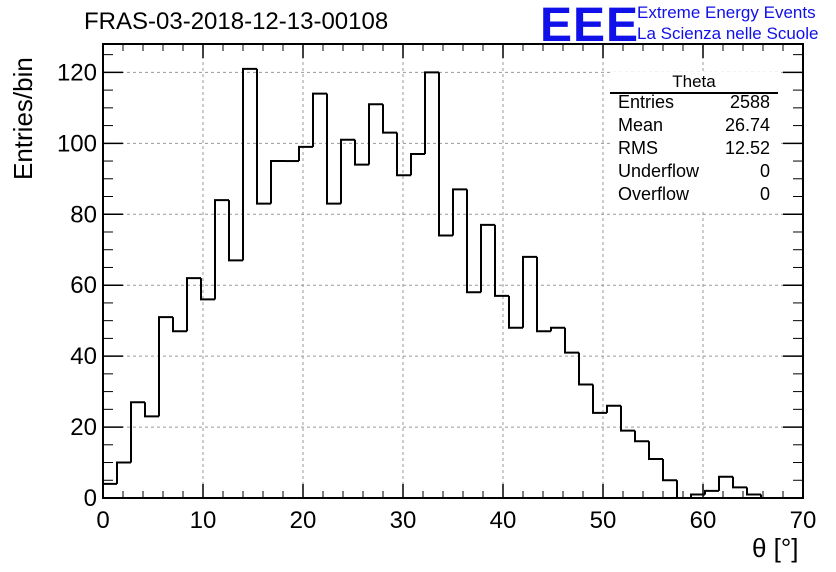 This screenshot has width=836, height=572. I want to click on y-tick-label: 120, so click(77, 72).